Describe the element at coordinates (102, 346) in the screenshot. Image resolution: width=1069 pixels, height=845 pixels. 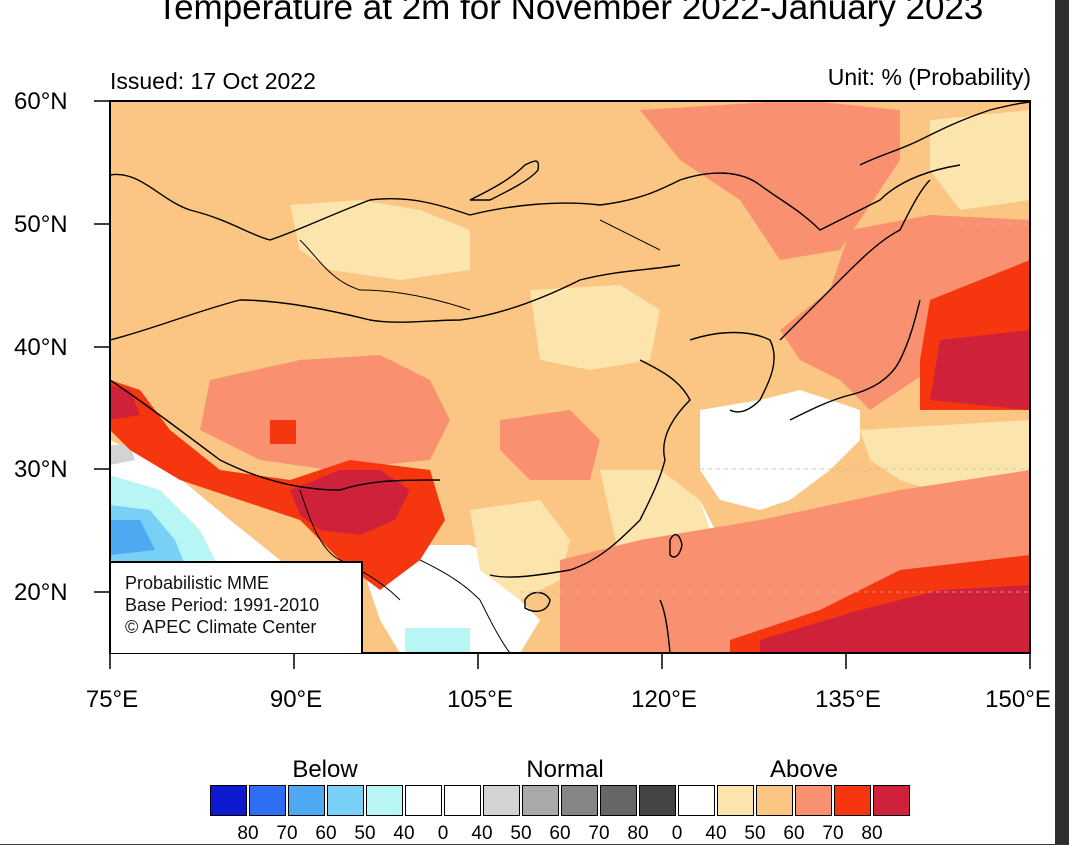
I see `lat-ticks` at that location.